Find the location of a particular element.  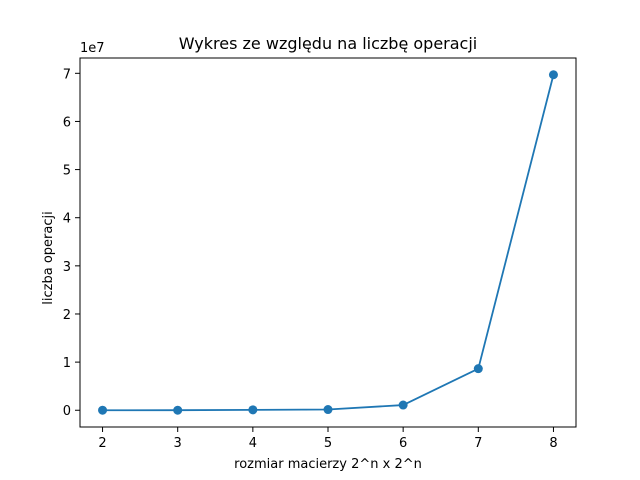

x-tick-label: 7 is located at coordinates (478, 443).